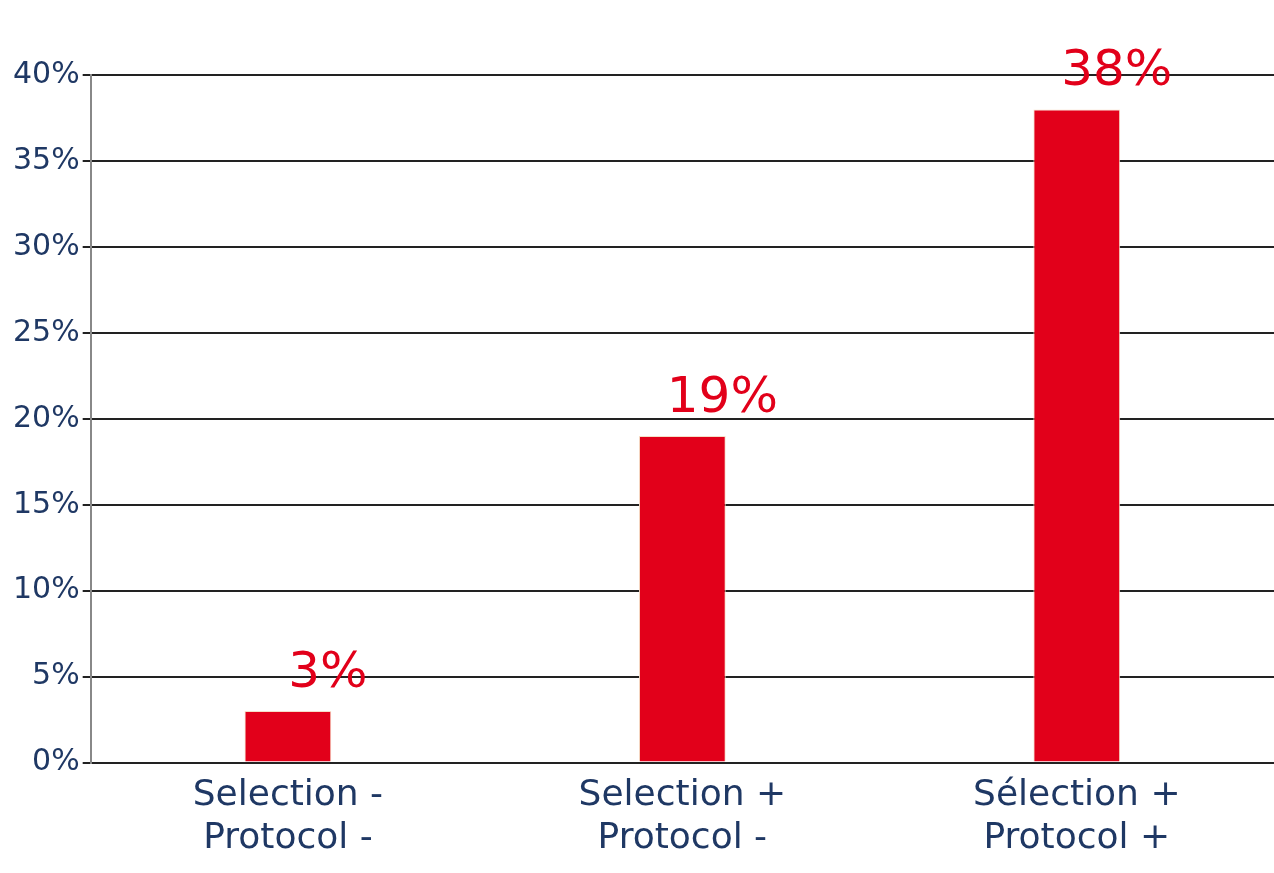 The height and width of the screenshot is (873, 1274). Describe the element at coordinates (722, 394) in the screenshot. I see `data-label: 19%` at that location.